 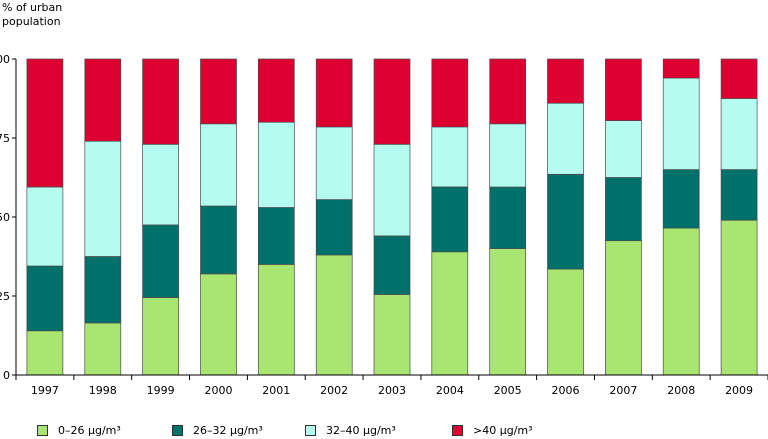 I want to click on x-tick-label-2006: 2006, so click(x=566, y=390).